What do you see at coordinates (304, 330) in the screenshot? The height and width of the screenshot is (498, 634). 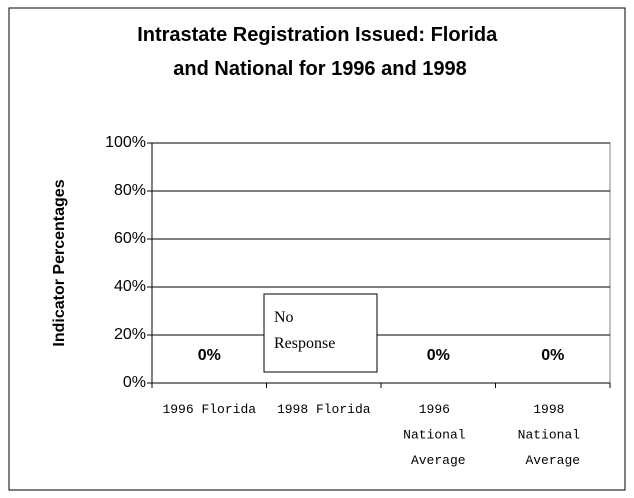 I see `annotation: No Response` at bounding box center [304, 330].